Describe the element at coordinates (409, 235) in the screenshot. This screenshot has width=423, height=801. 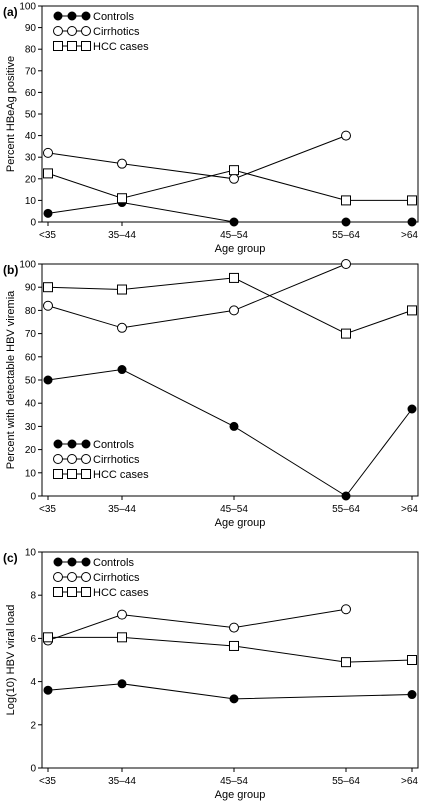
I see `x-tick-label: >64` at that location.